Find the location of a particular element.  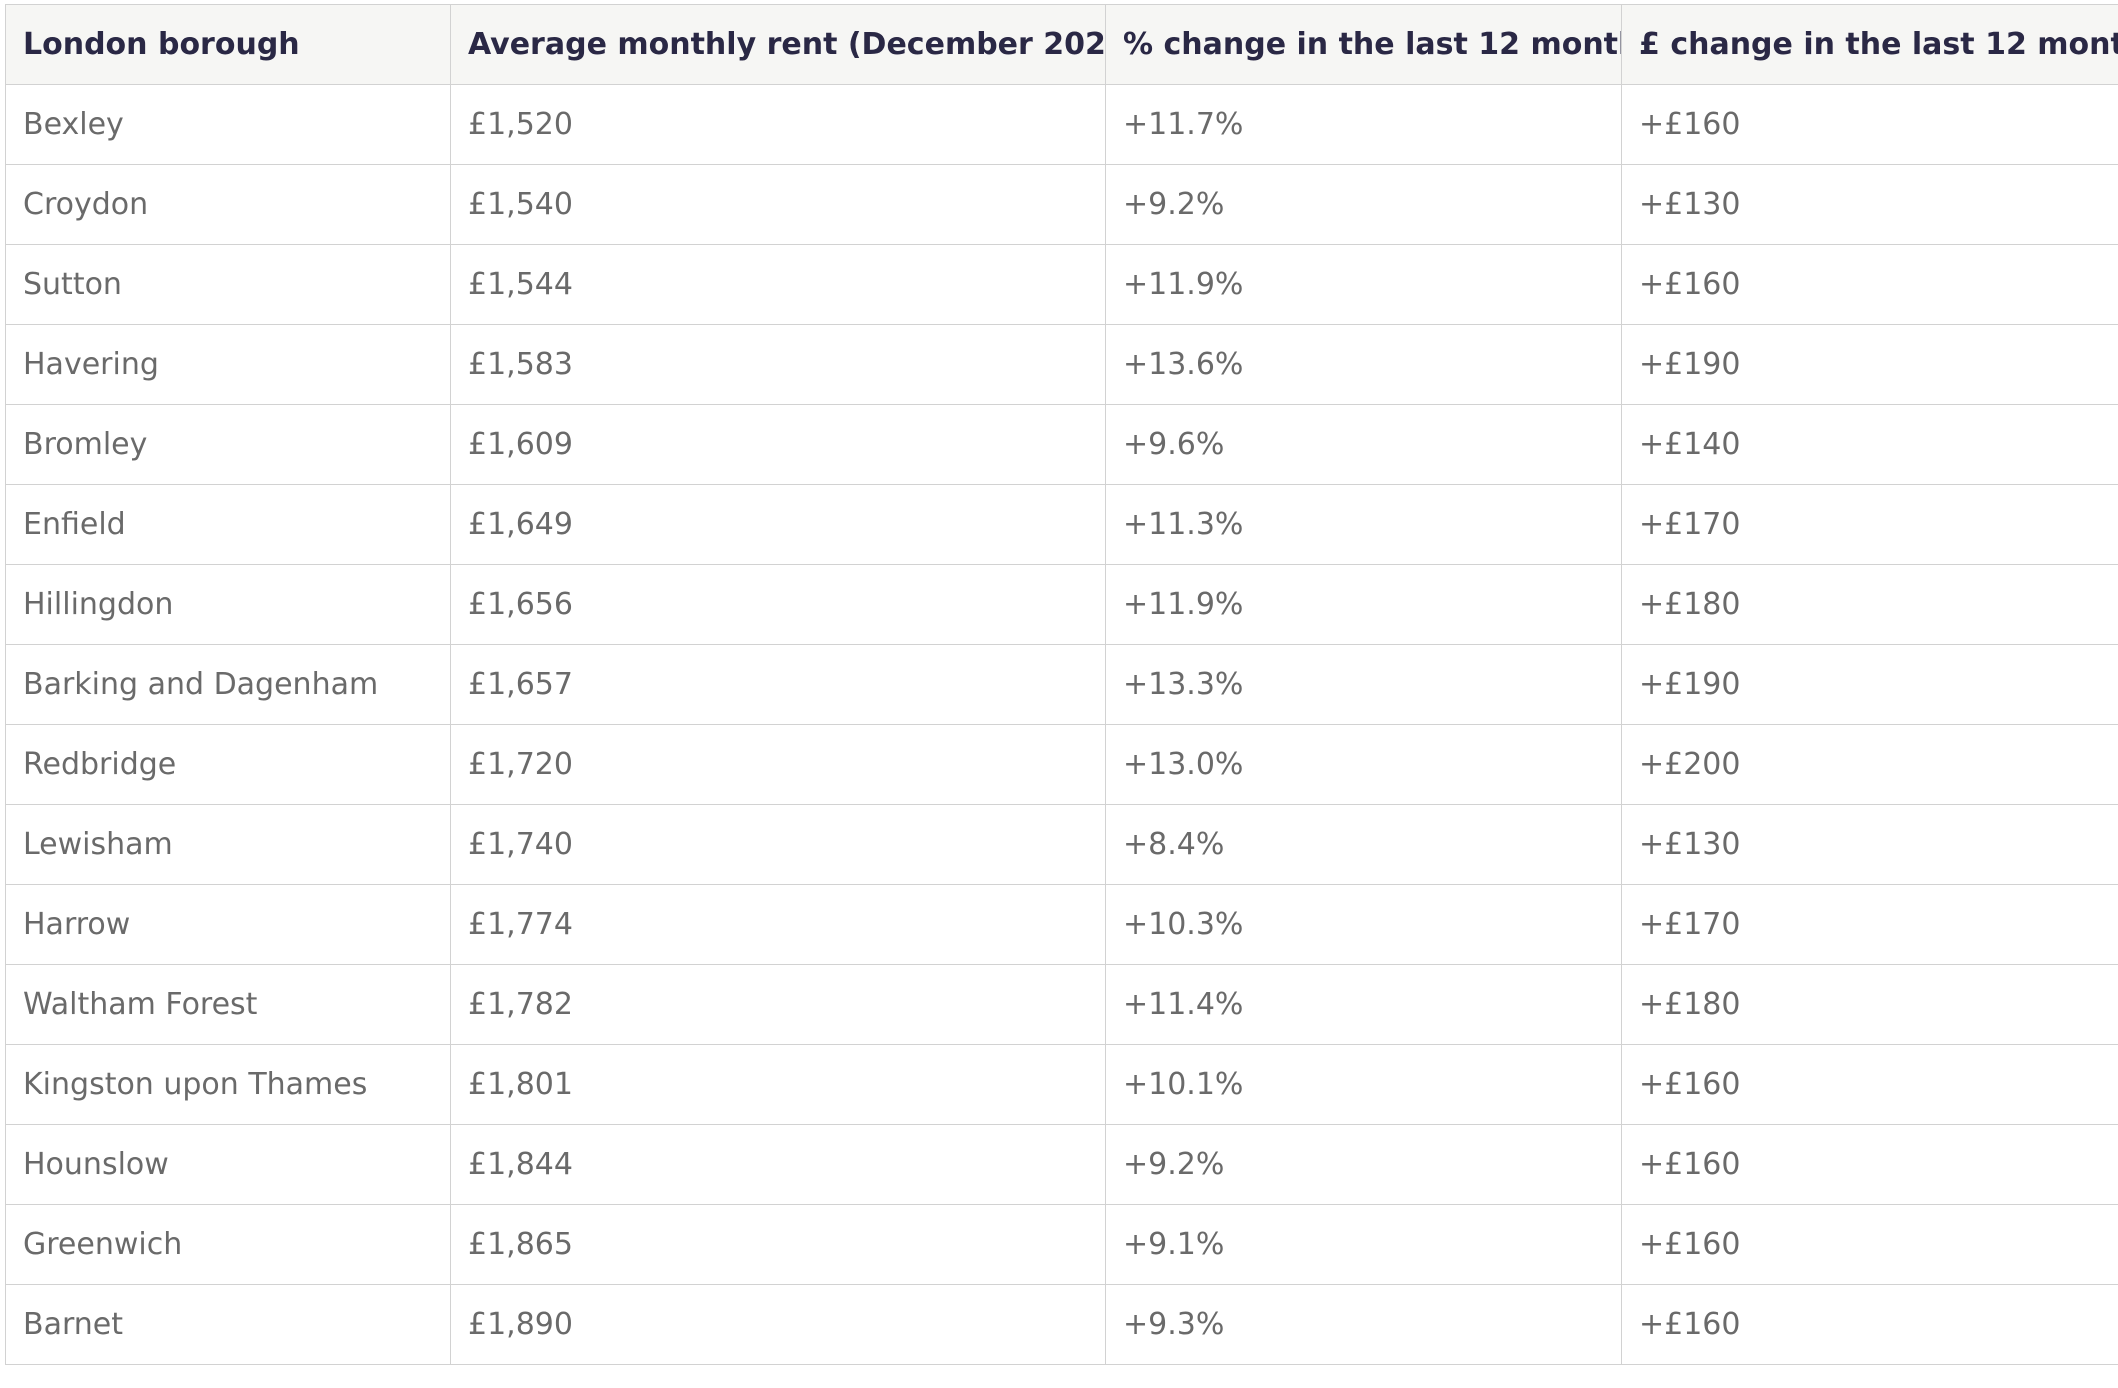

table-cell: +£140 is located at coordinates (1869, 444).